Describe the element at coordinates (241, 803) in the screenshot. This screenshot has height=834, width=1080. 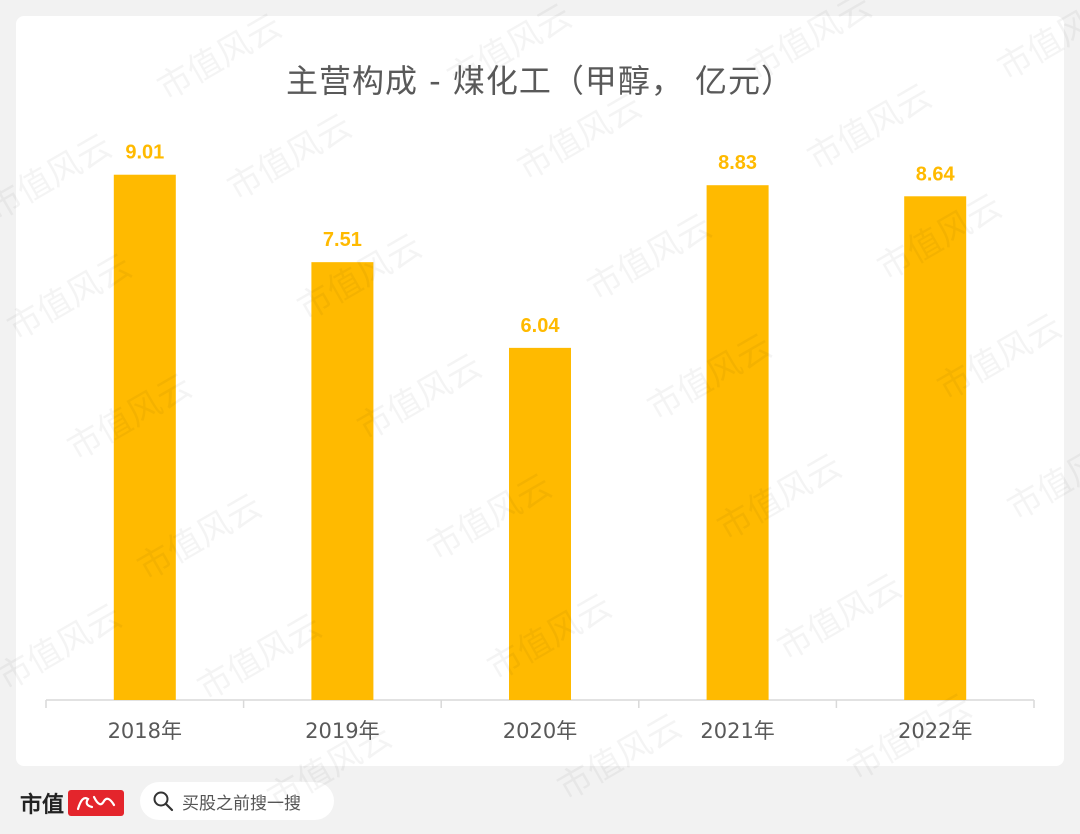
I see `search-placeholder: 买股之前搜一搜` at that location.